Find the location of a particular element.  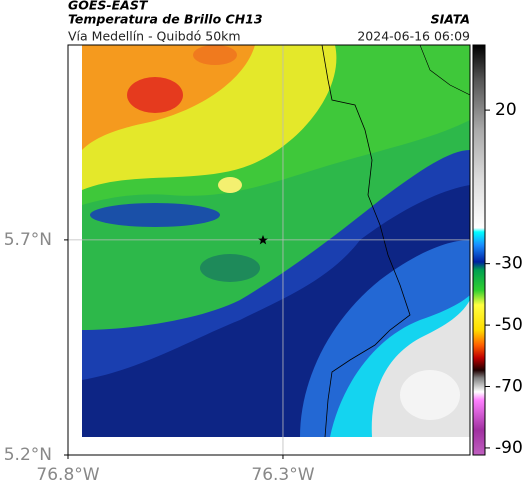

subtitle: Temperatura de Brillo CH13 is located at coordinates (165, 19).